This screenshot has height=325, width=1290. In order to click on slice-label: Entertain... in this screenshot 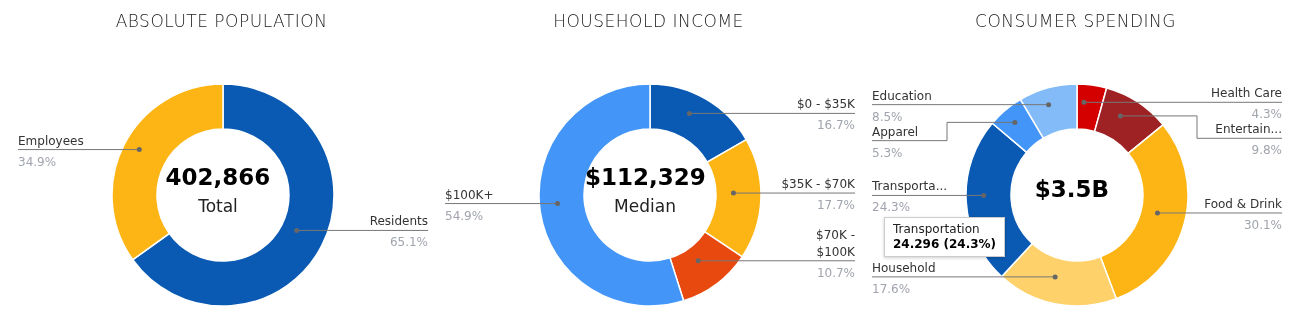, I will do `click(1248, 129)`.